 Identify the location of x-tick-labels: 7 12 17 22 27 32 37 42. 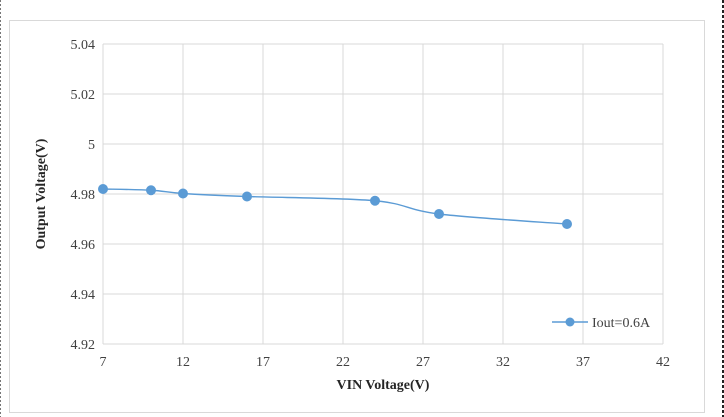
(385, 362).